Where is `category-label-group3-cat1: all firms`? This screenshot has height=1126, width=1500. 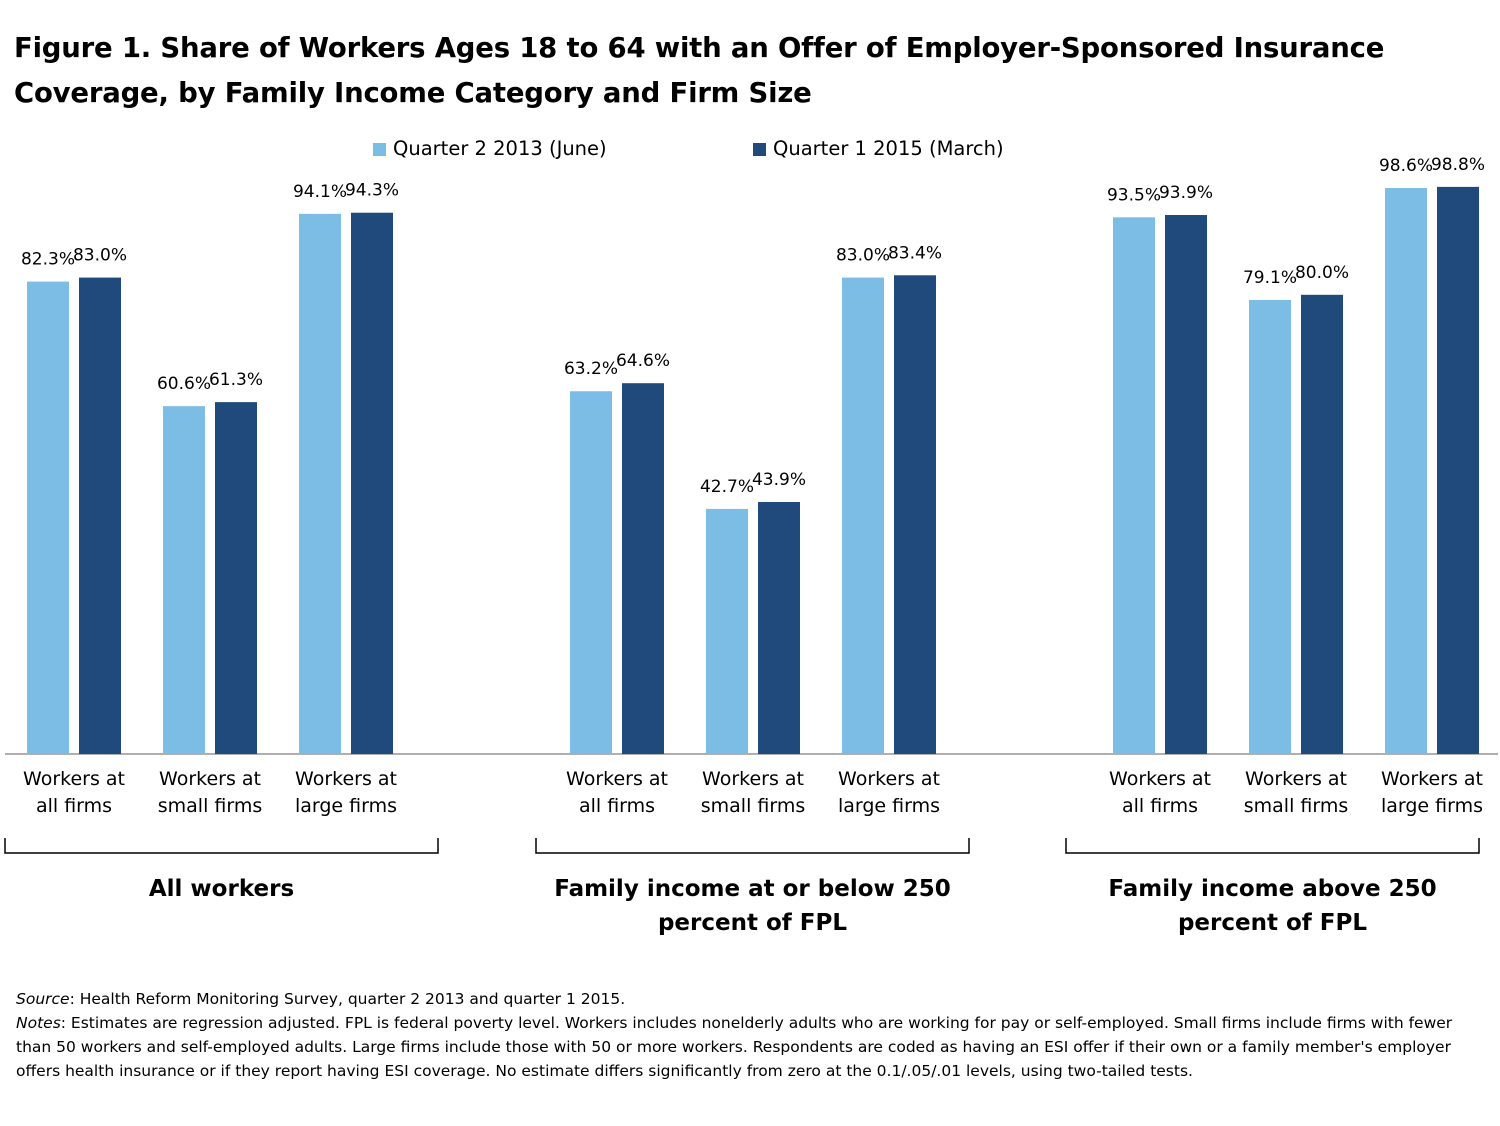 category-label-group3-cat1: all firms is located at coordinates (1160, 806).